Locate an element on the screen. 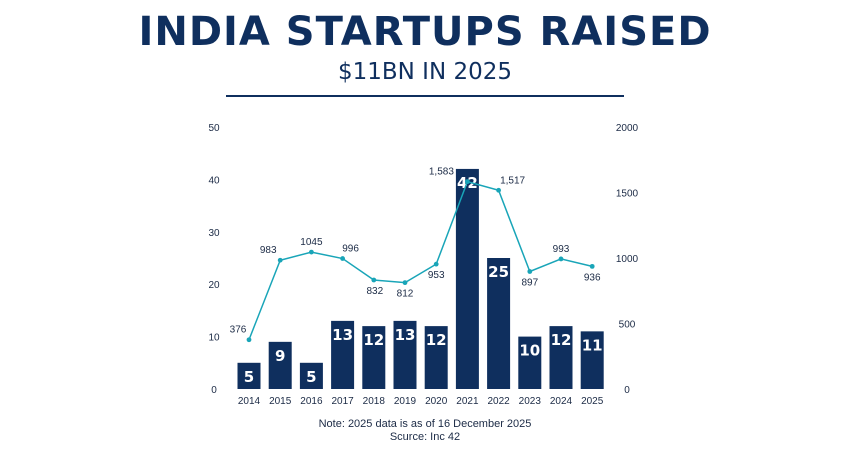 The height and width of the screenshot is (450, 850). chart-subtitle: $11BN IN 2025 is located at coordinates (425, 72).